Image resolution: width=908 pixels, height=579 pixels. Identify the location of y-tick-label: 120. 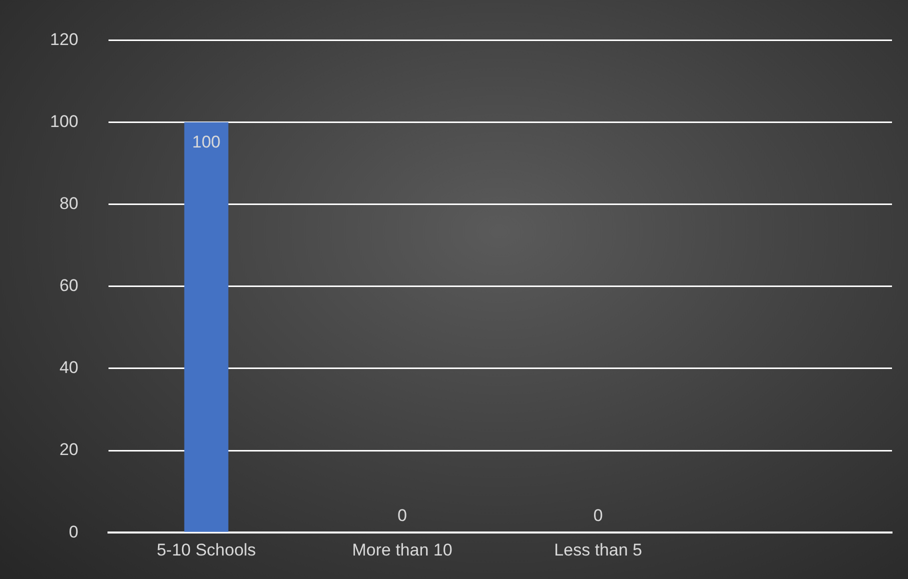
(64, 39).